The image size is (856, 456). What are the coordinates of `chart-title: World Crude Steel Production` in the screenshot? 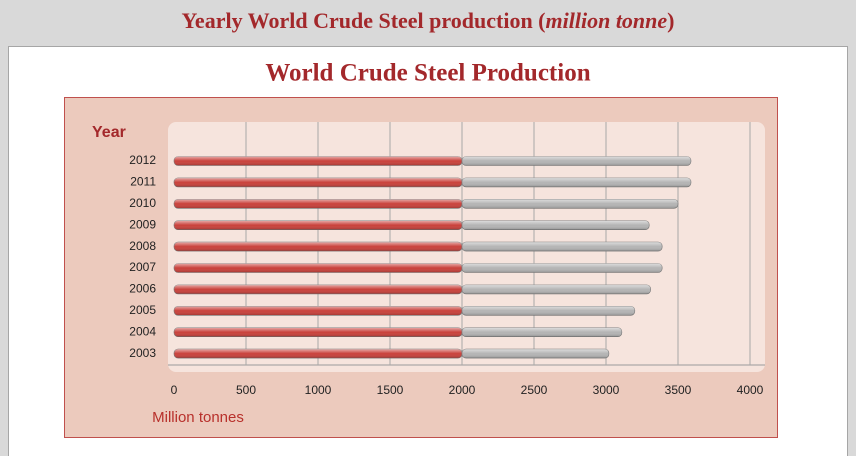 It's located at (427, 73).